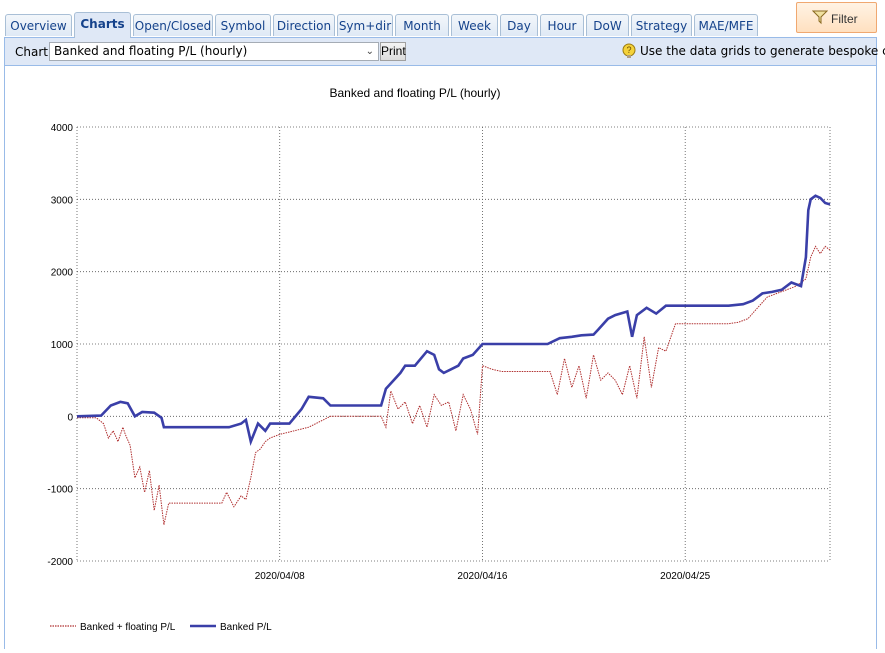 This screenshot has height=653, width=885. Describe the element at coordinates (482, 576) in the screenshot. I see `x-tick-label: 2020/04/16` at that location.